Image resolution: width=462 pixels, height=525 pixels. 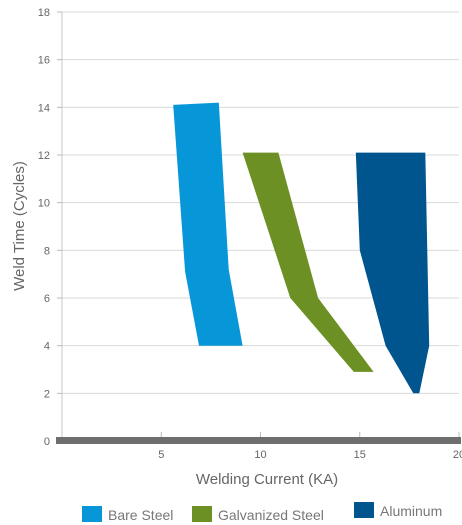 I want to click on y-tick-label: 18, so click(x=44, y=13).